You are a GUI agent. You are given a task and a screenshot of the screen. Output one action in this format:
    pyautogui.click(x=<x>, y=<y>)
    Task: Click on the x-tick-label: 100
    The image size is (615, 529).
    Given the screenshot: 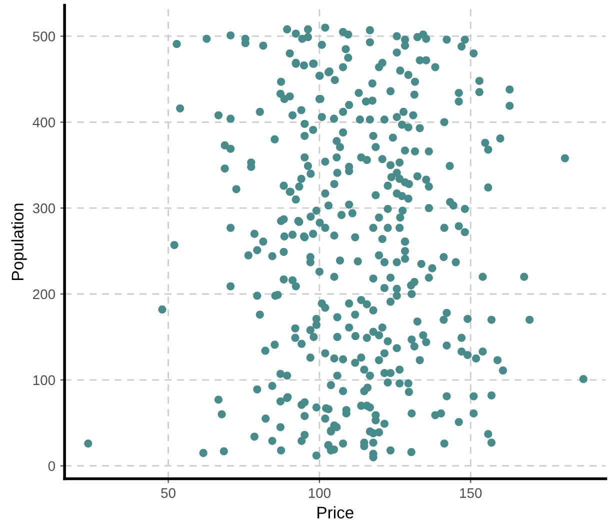 What is the action you would take?
    pyautogui.click(x=319, y=493)
    